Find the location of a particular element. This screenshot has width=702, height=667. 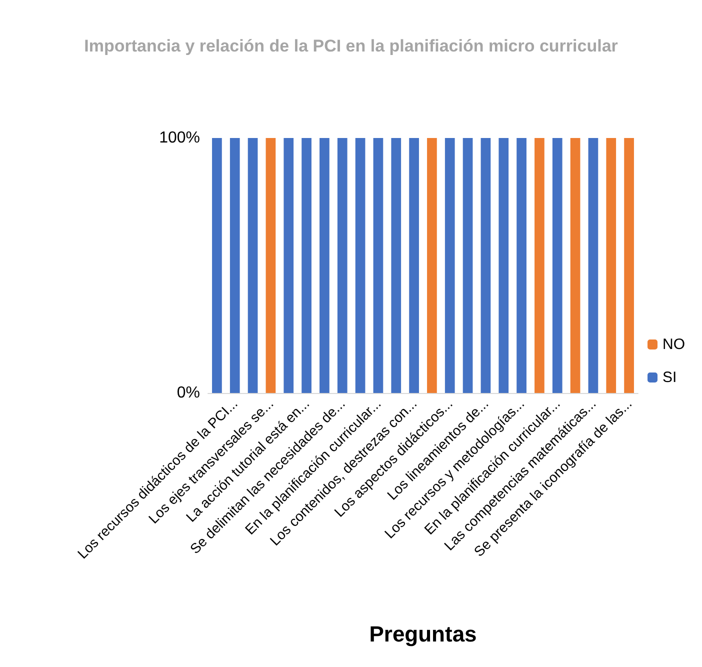

chart-title: Importancia y relación de la PCI en la planifiación micro curricular is located at coordinates (351, 46).